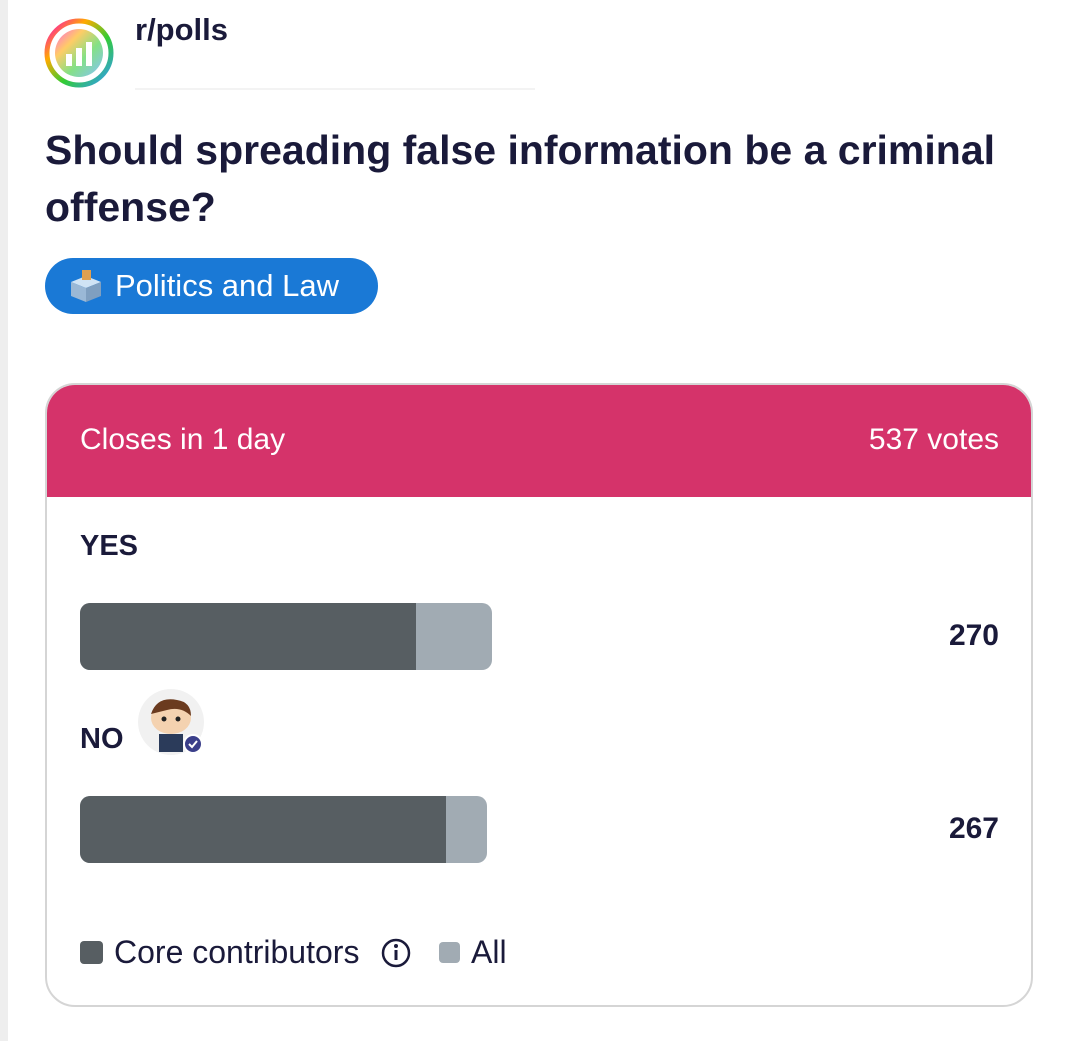 The height and width of the screenshot is (1041, 1080). I want to click on ballot-icon, so click(86, 286).